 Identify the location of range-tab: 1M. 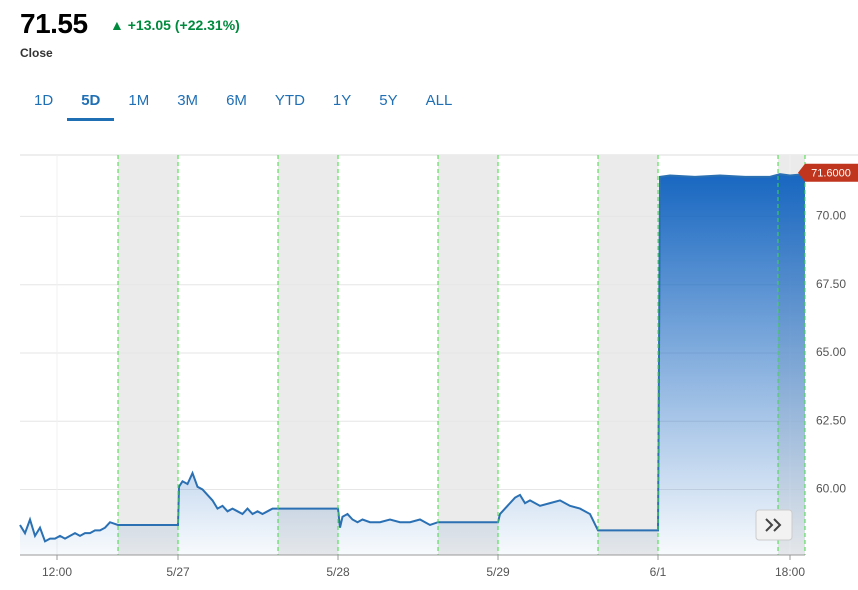
(139, 100).